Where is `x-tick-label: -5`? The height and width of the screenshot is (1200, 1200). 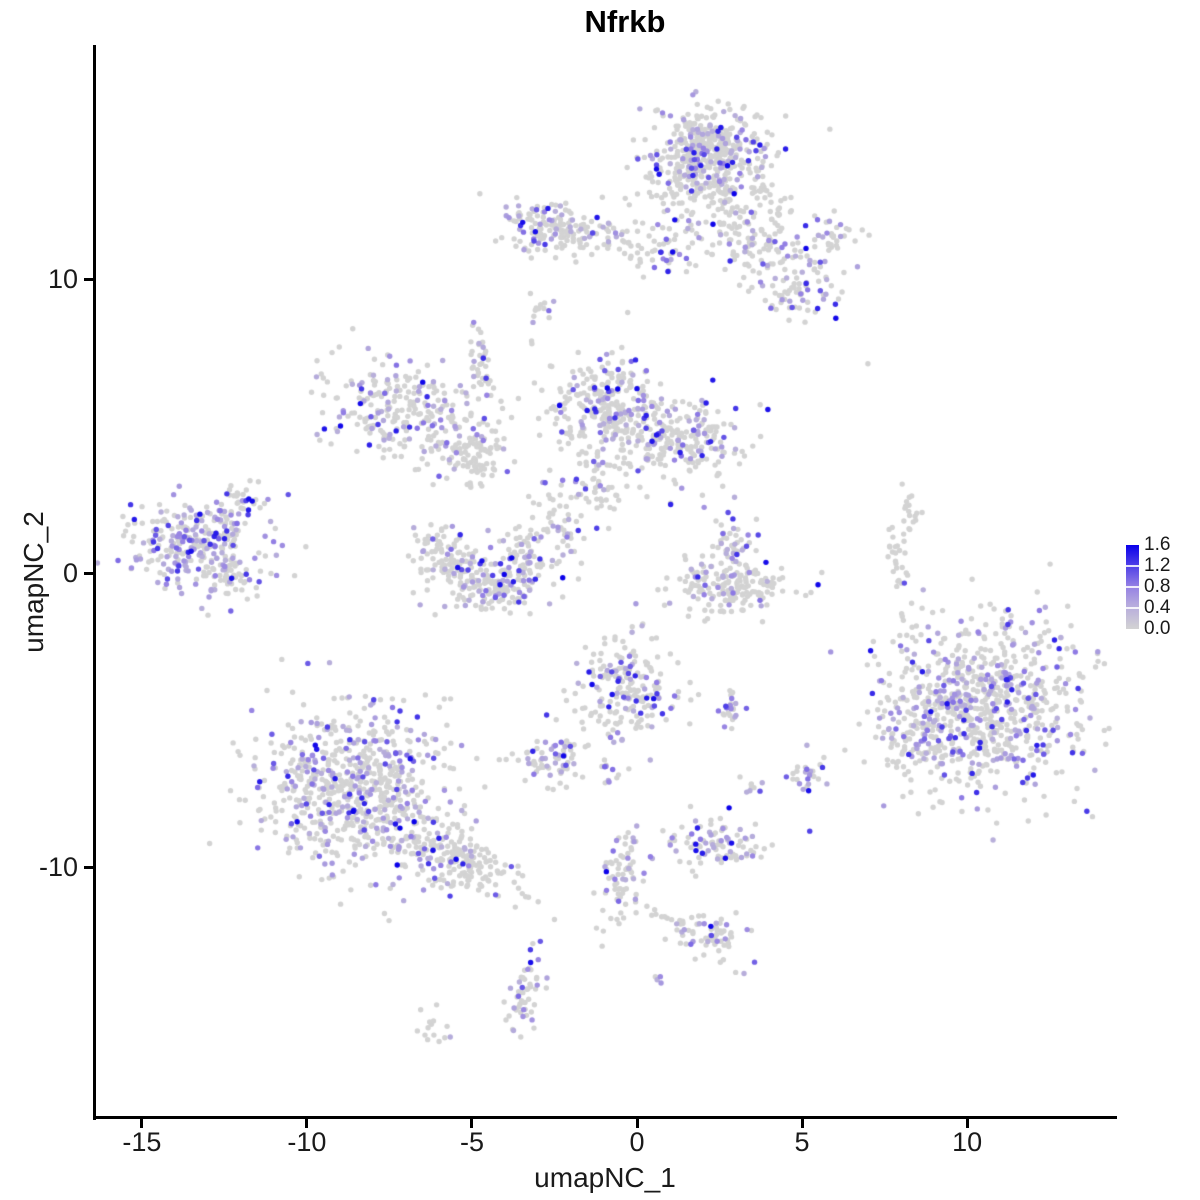
x-tick-label: -5 is located at coordinates (471, 1142).